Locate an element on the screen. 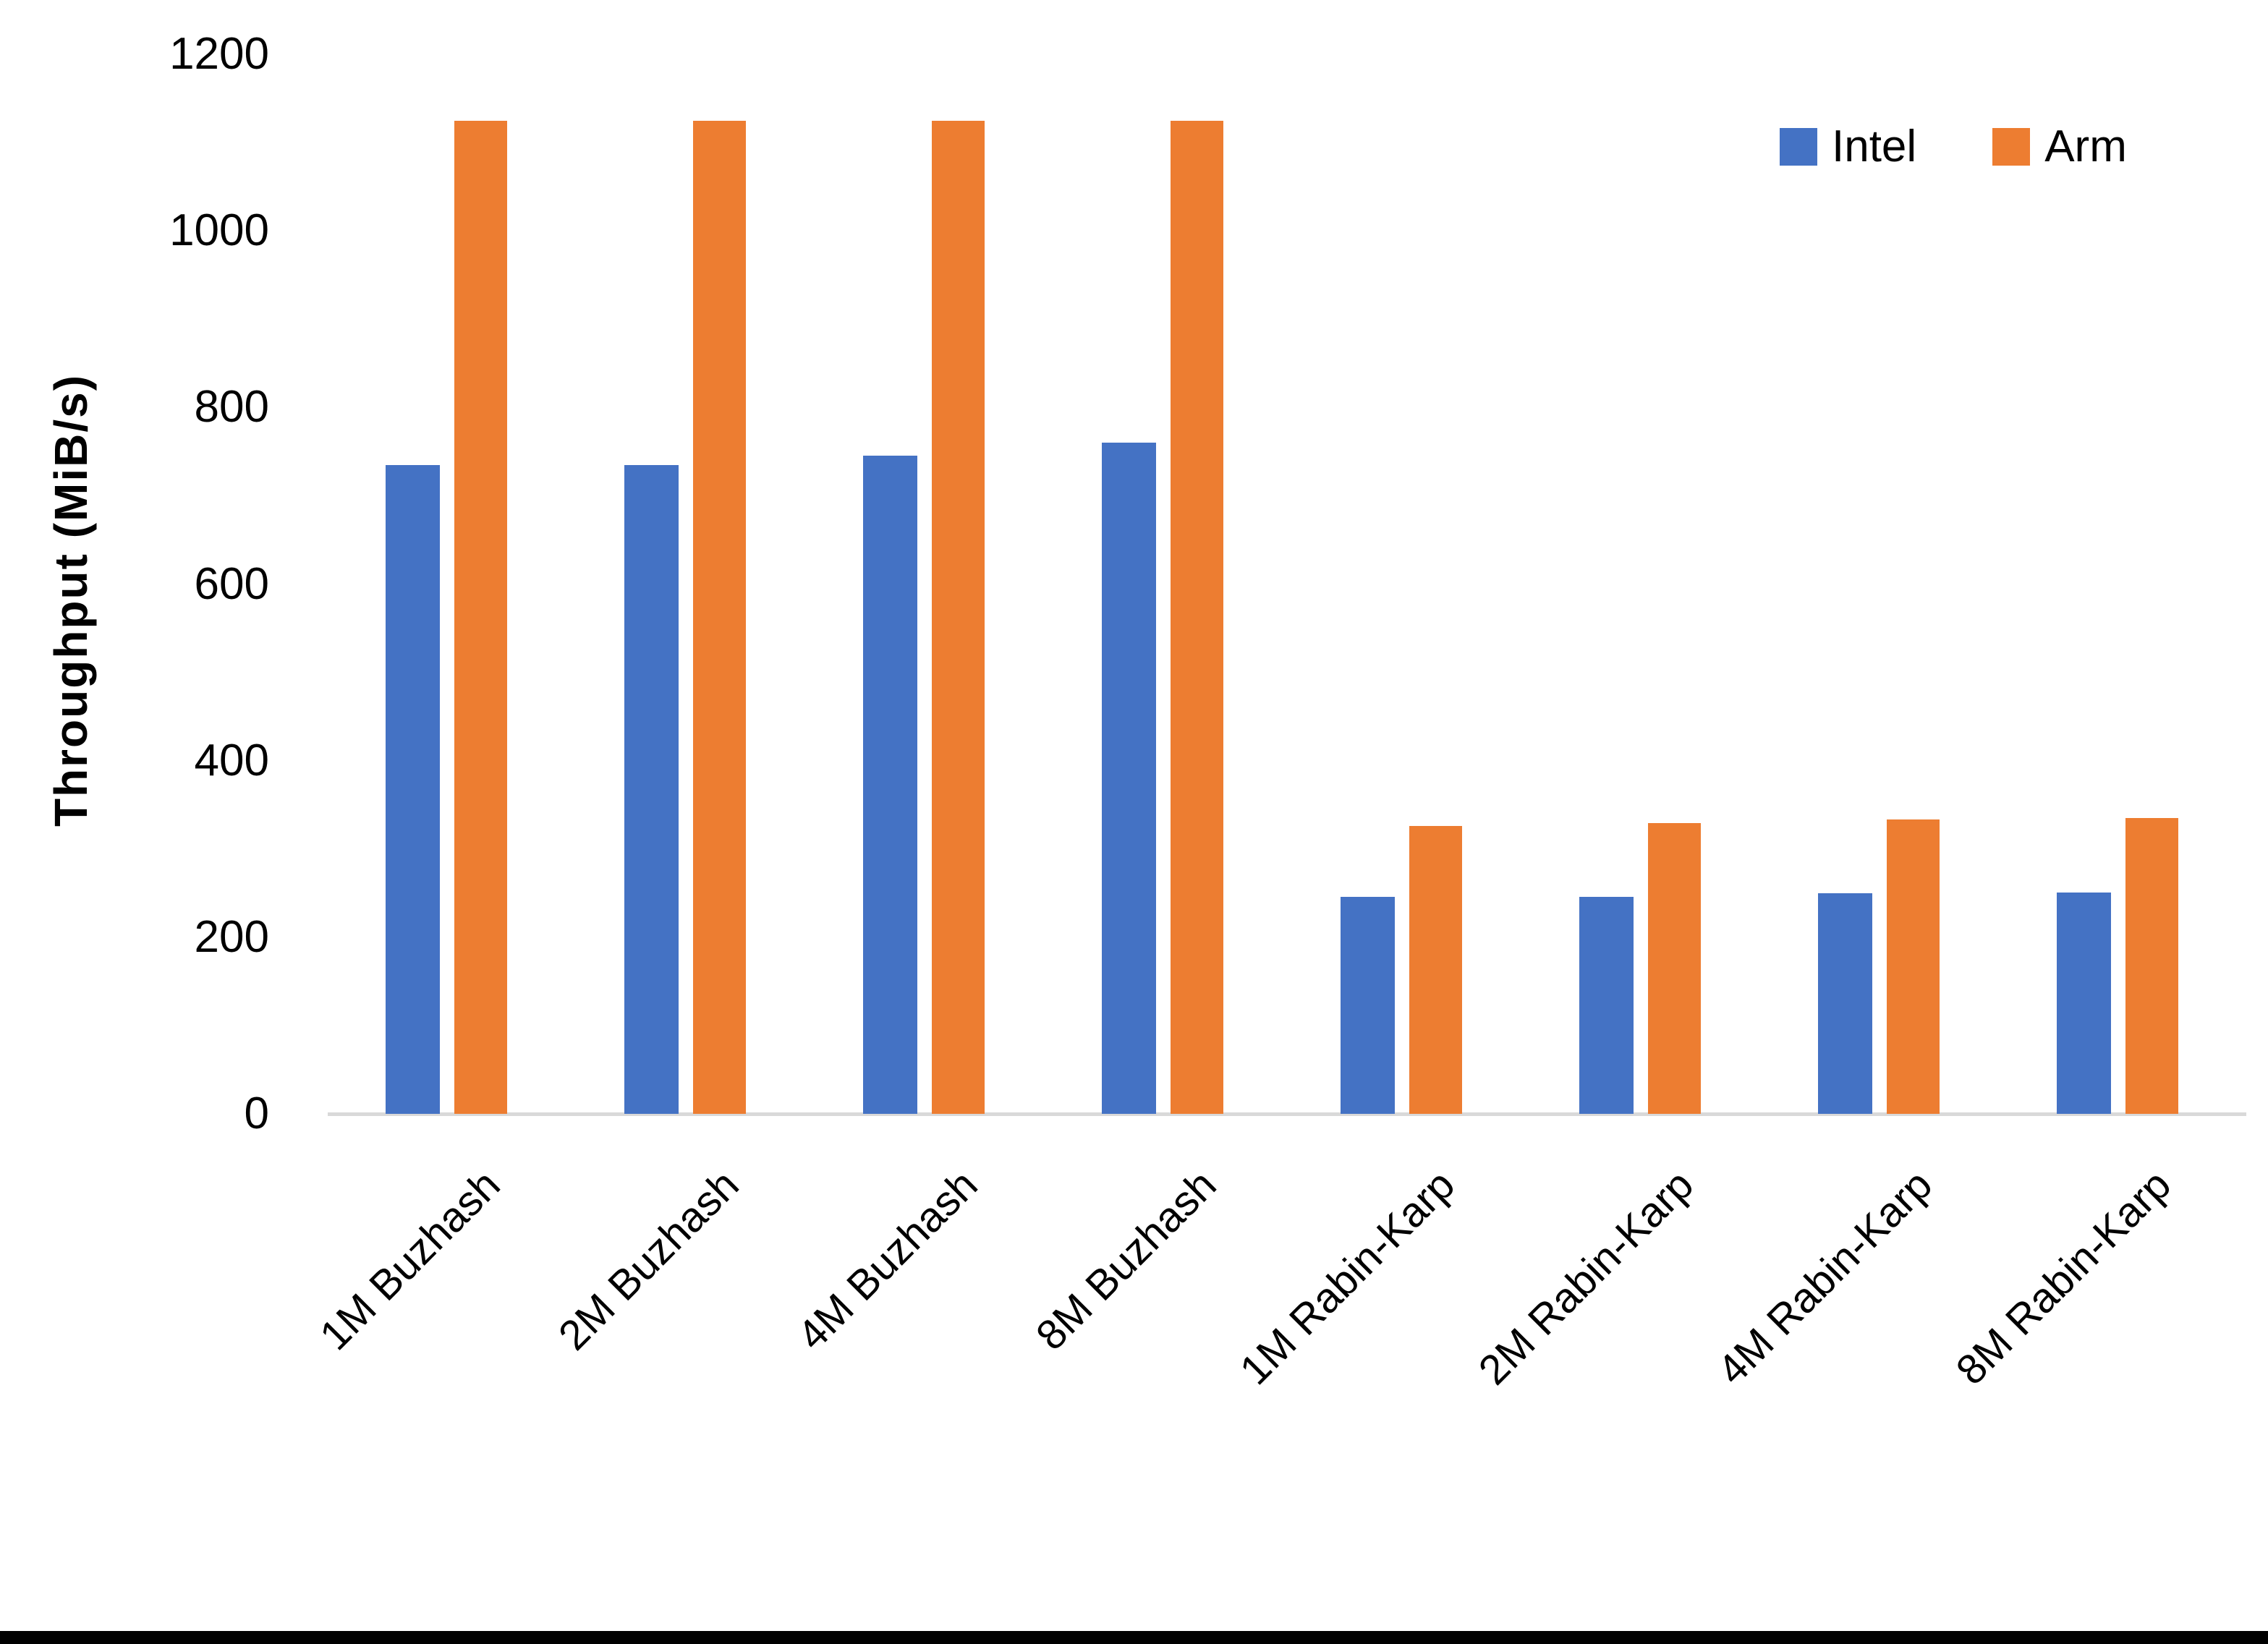 Image resolution: width=2268 pixels, height=1644 pixels. legend-swatch-intel is located at coordinates (1798, 147).